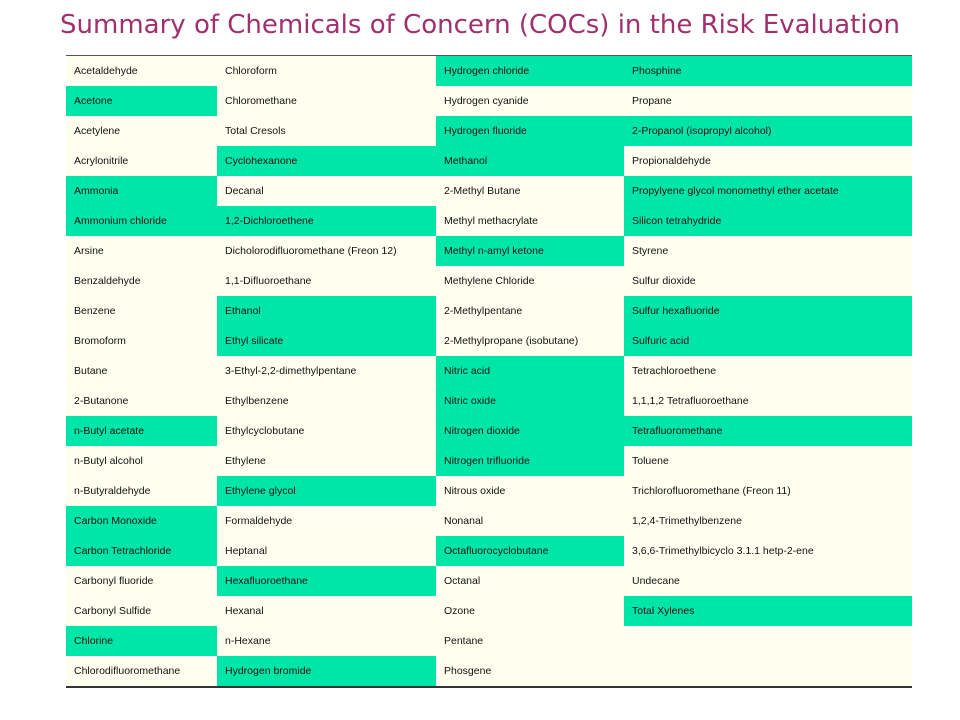 The height and width of the screenshot is (720, 960). Describe the element at coordinates (141, 401) in the screenshot. I see `chemical-cell: 2-Butanone` at that location.